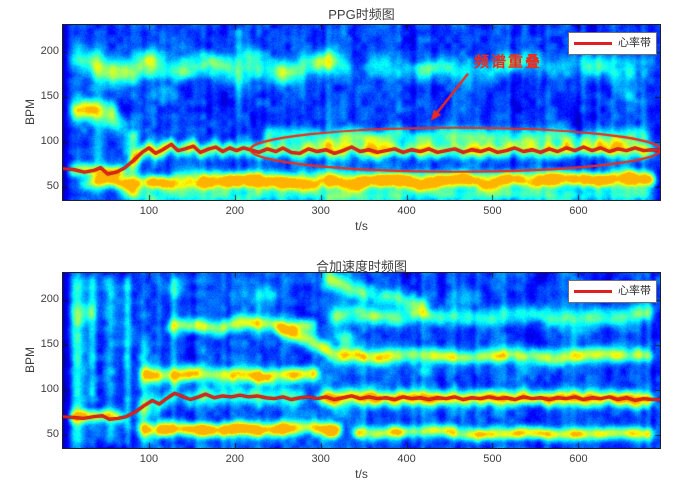 Image resolution: width=687 pixels, height=499 pixels. Describe the element at coordinates (361, 266) in the screenshot. I see `acc-title: 合加速度时频图` at that location.